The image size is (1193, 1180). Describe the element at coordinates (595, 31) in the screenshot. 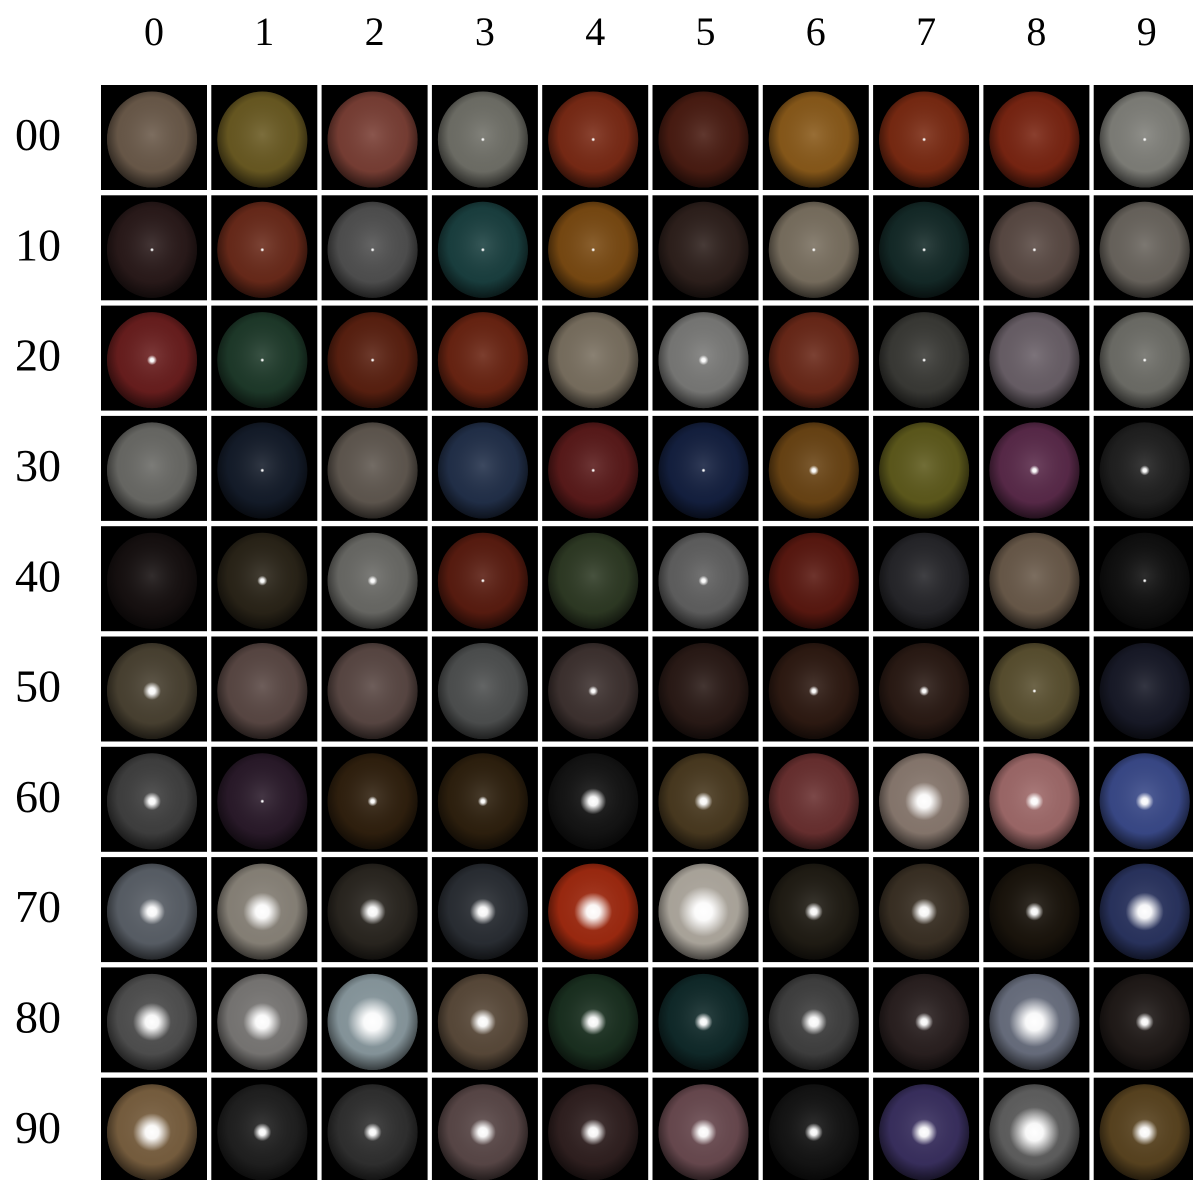

I see `column-label: 4` at that location.